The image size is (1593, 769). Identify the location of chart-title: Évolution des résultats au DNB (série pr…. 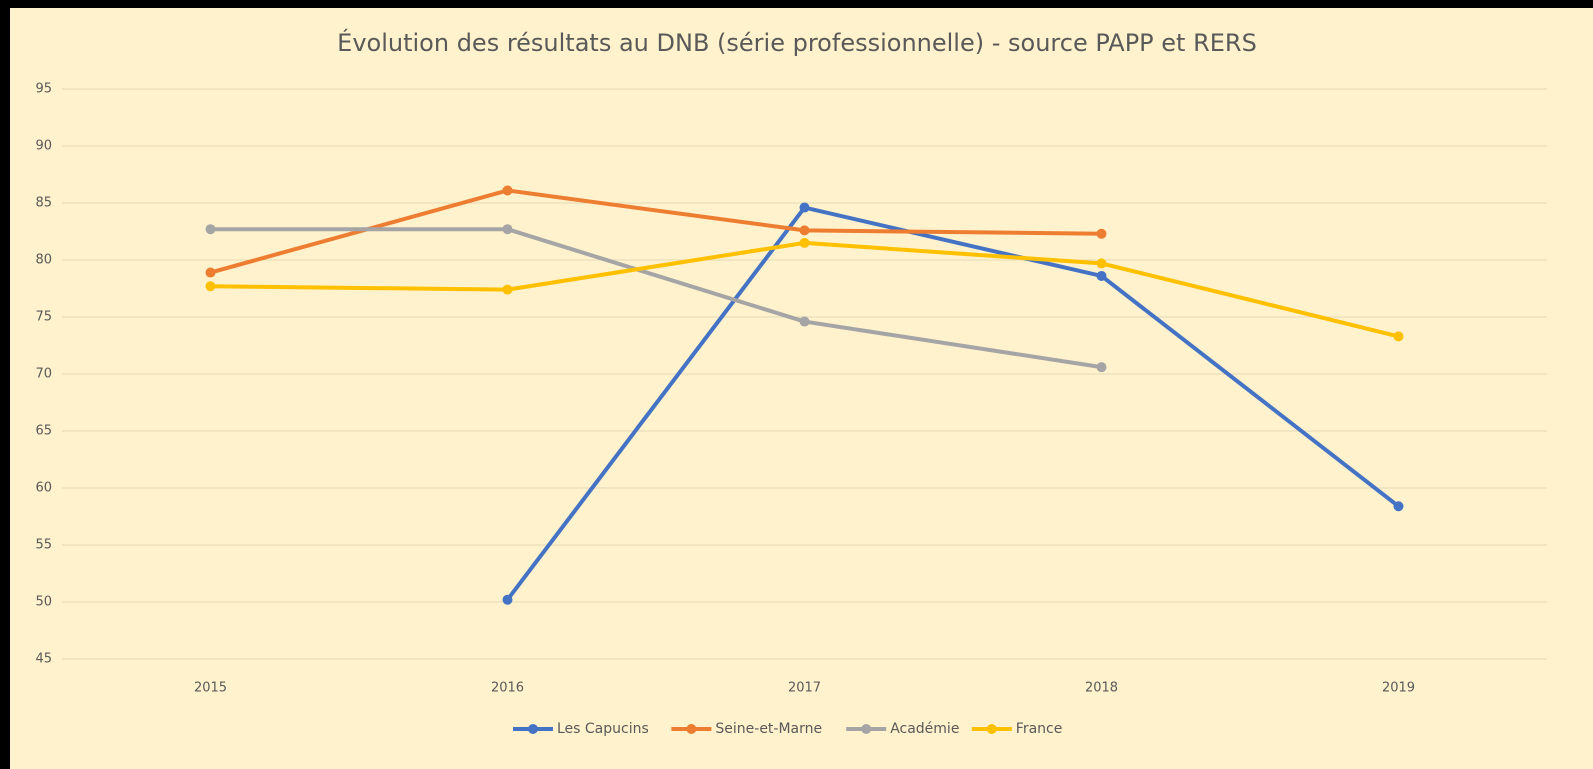
(797, 42).